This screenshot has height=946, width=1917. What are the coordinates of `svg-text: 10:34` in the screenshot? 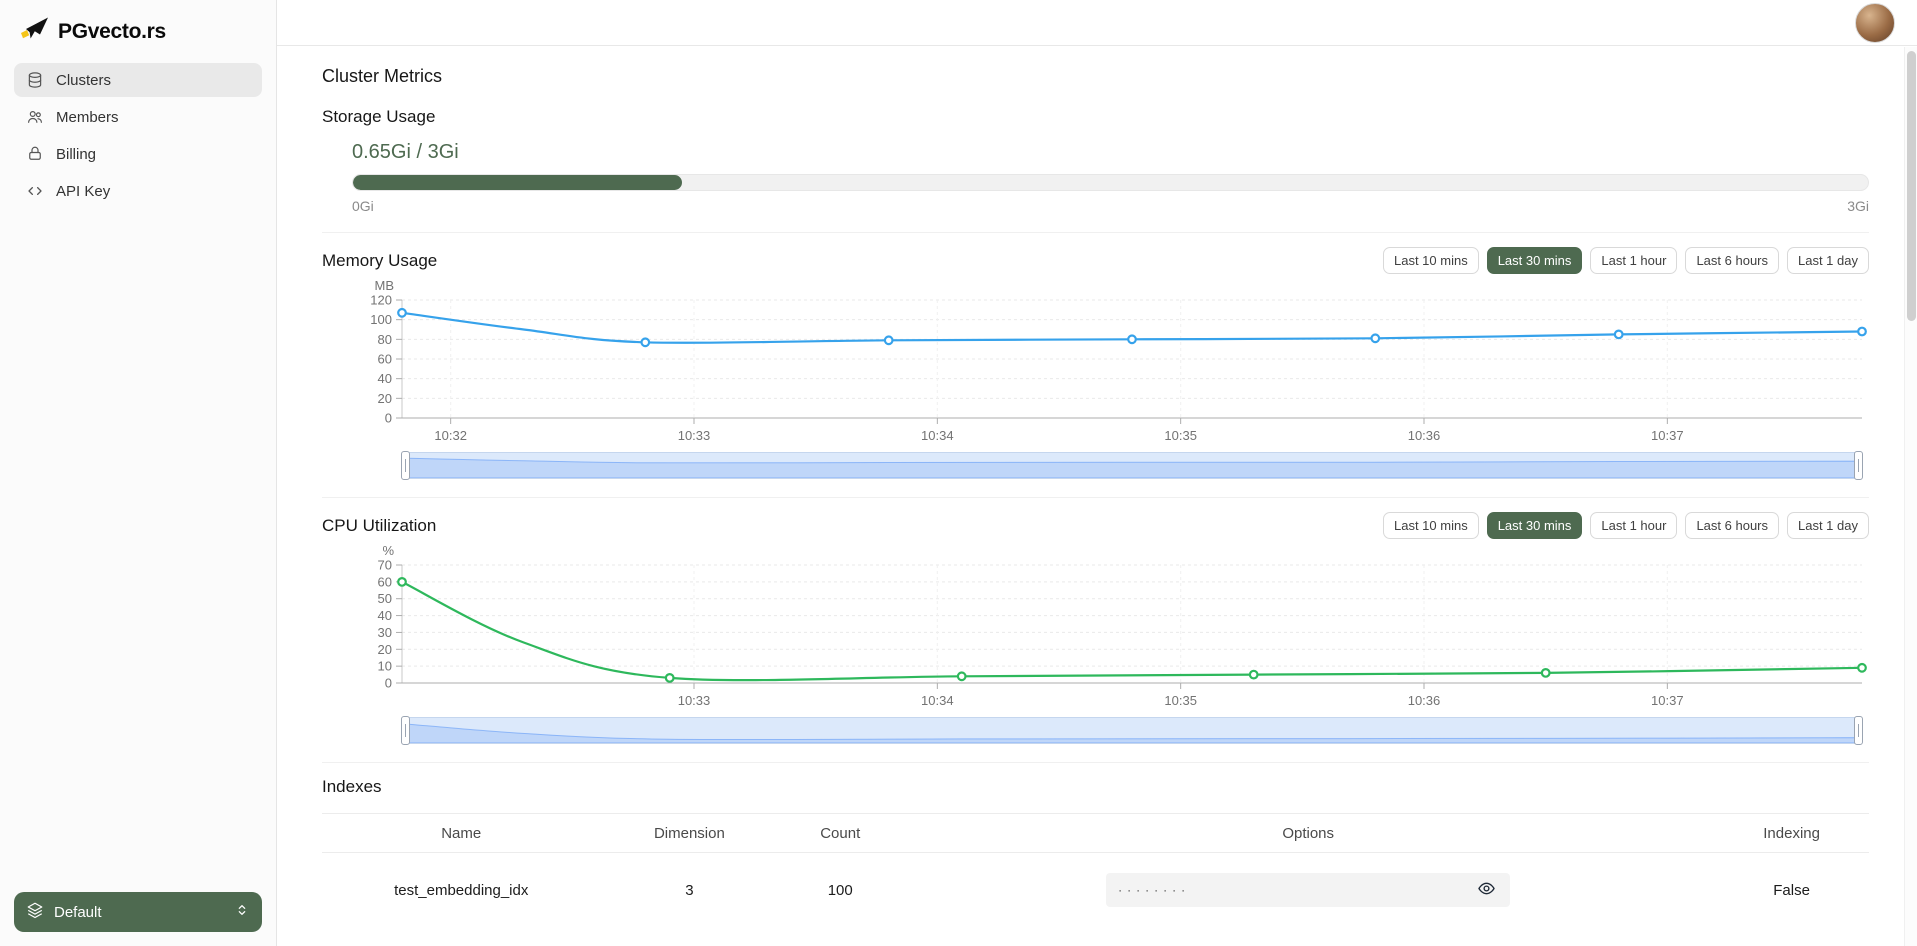 It's located at (937, 435).